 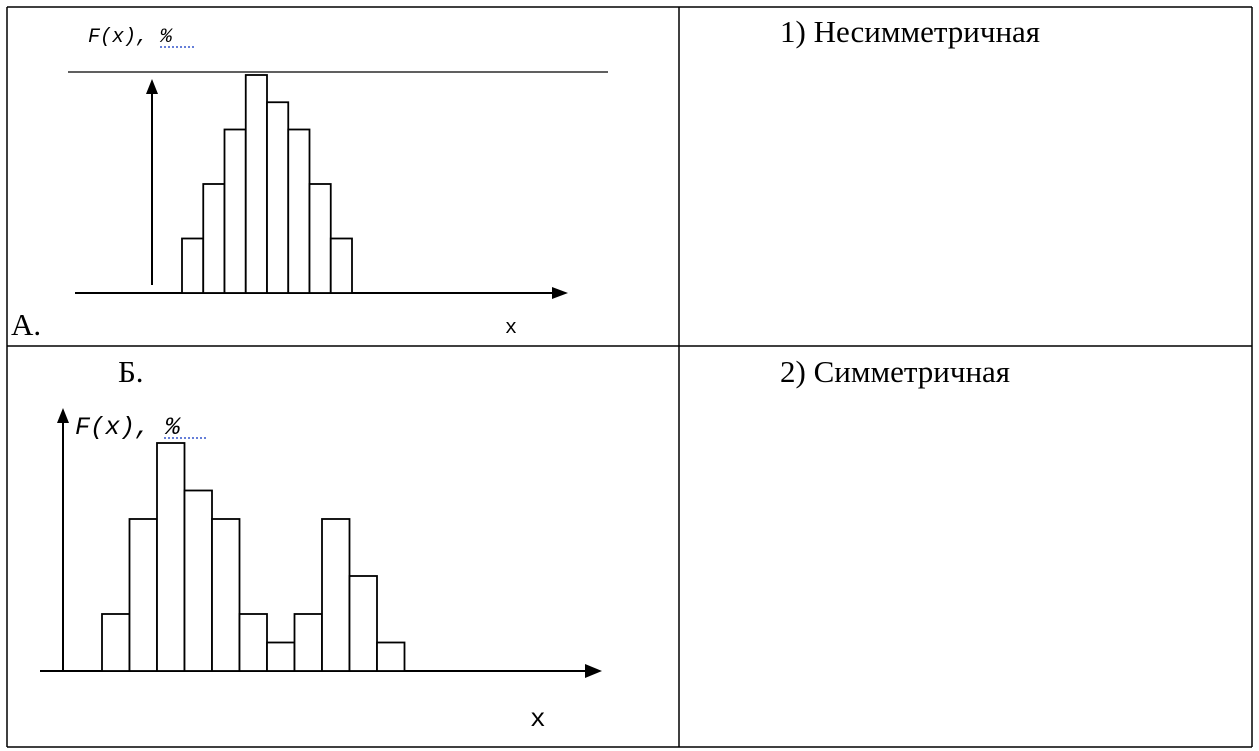 I want to click on option-1: 1) Несимметричная, so click(x=910, y=31).